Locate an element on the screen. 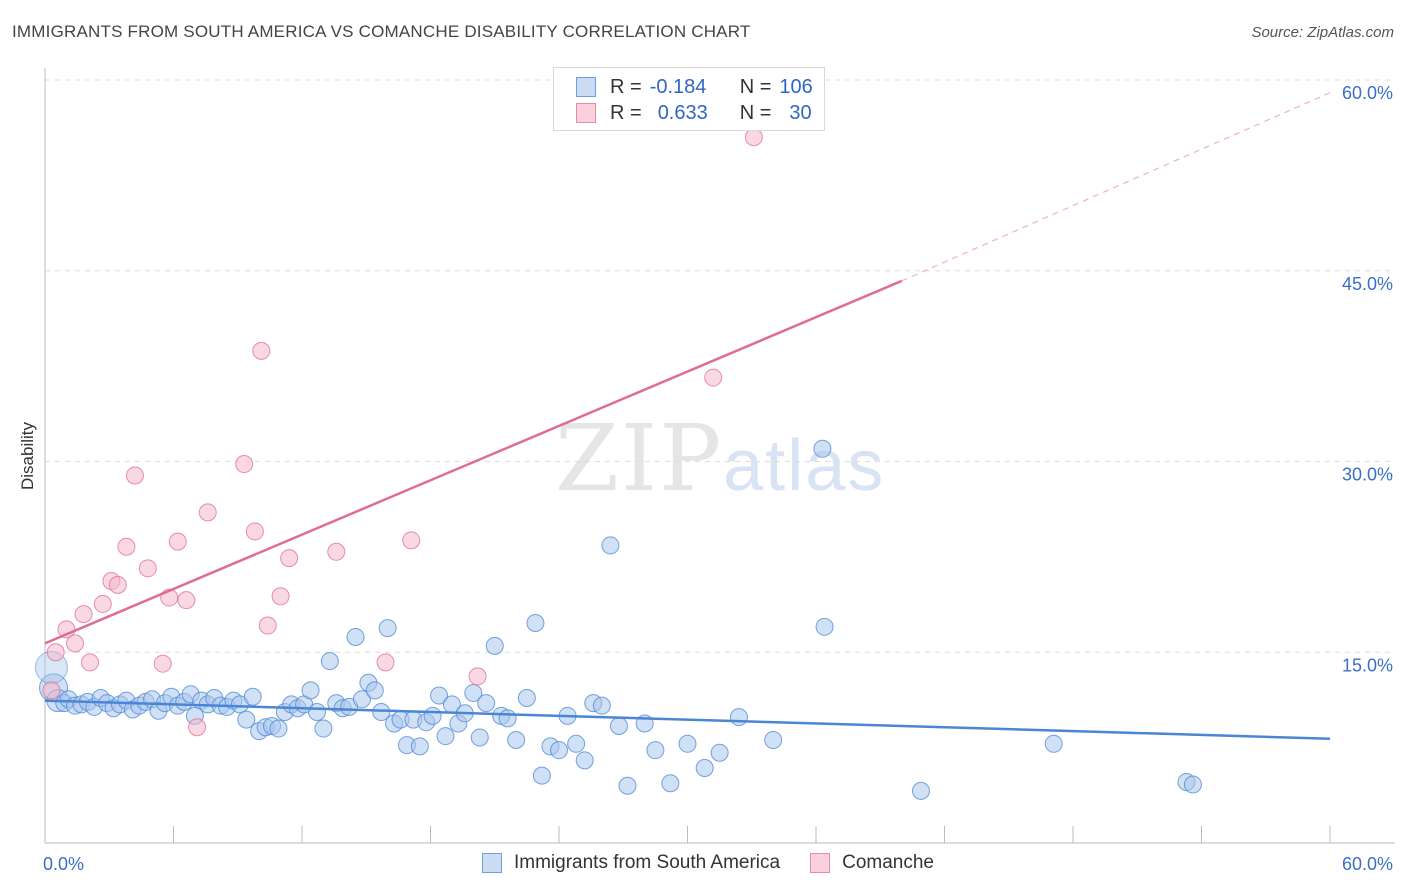  legend-swatch-comanche is located at coordinates (586, 113).